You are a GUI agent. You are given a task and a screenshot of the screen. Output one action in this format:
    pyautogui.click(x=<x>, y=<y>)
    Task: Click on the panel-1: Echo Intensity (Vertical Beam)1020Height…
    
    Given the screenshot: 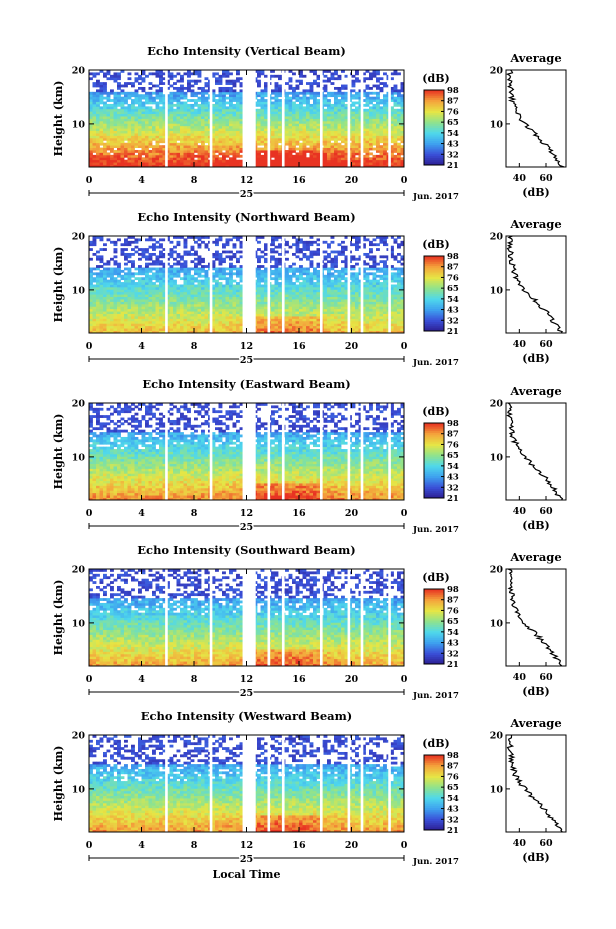 What is the action you would take?
    pyautogui.click(x=309, y=123)
    